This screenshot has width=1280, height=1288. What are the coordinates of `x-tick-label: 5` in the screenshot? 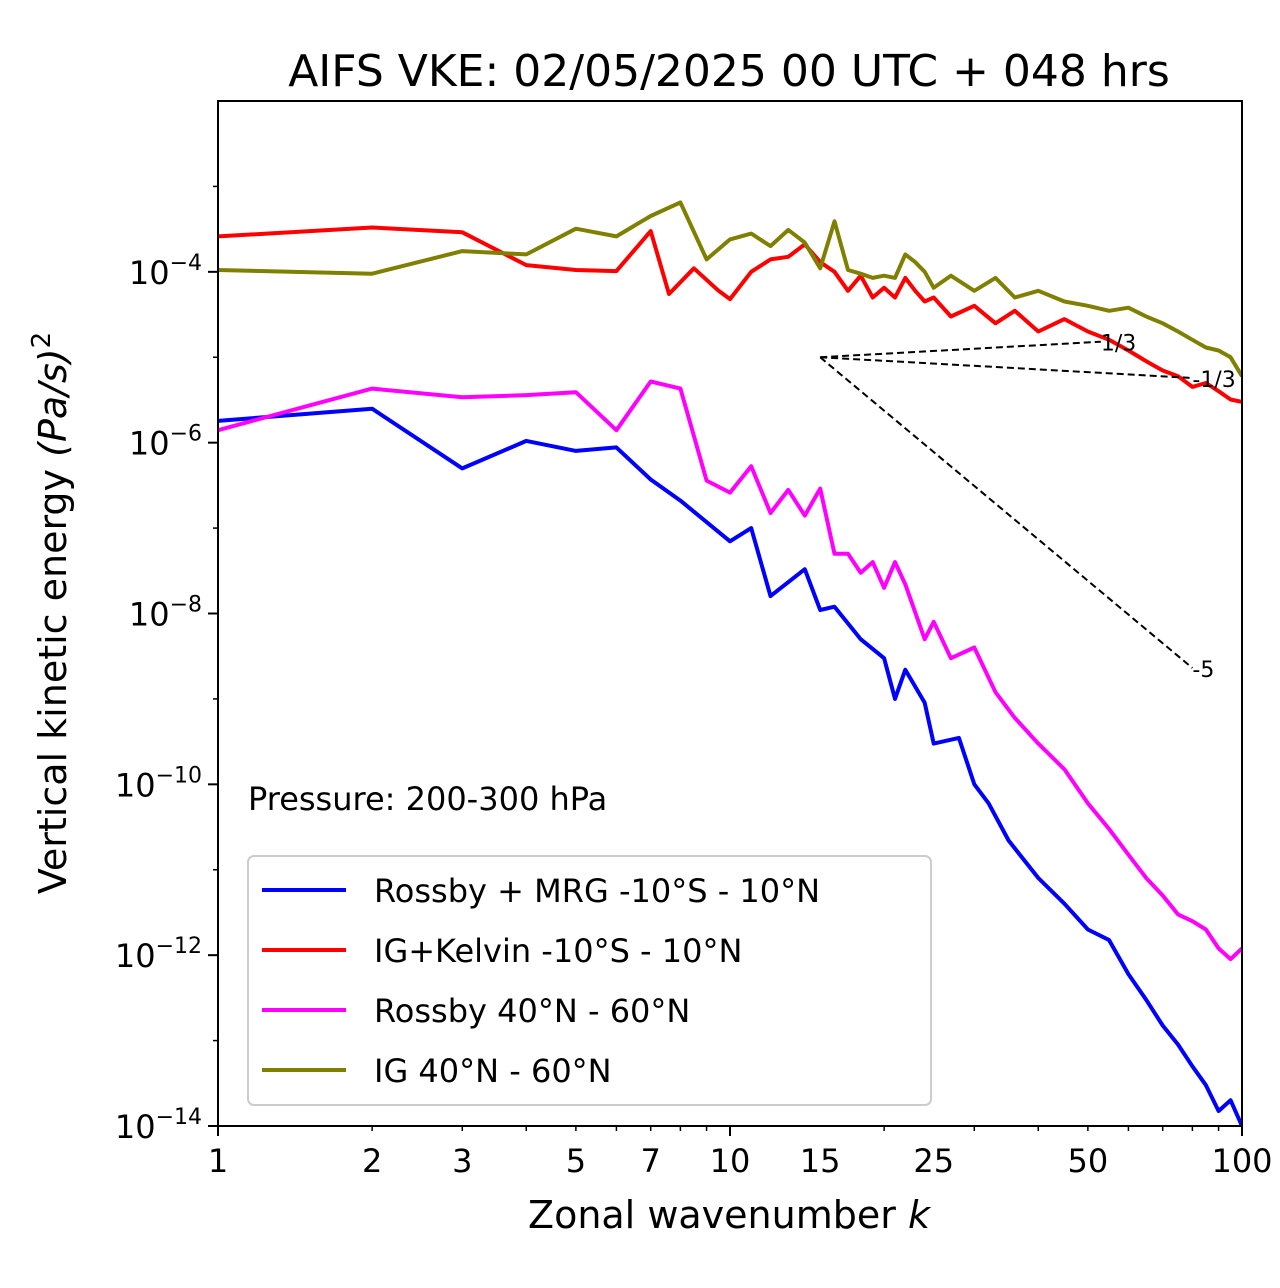 It's located at (576, 1161).